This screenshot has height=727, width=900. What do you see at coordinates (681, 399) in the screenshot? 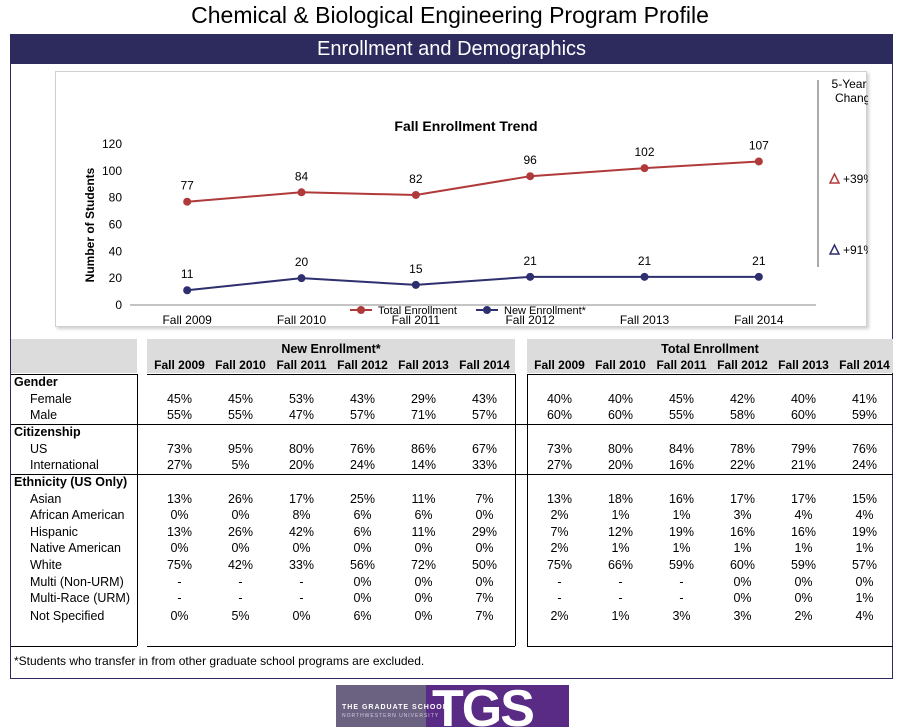
I see `total-cell: 45%` at bounding box center [681, 399].